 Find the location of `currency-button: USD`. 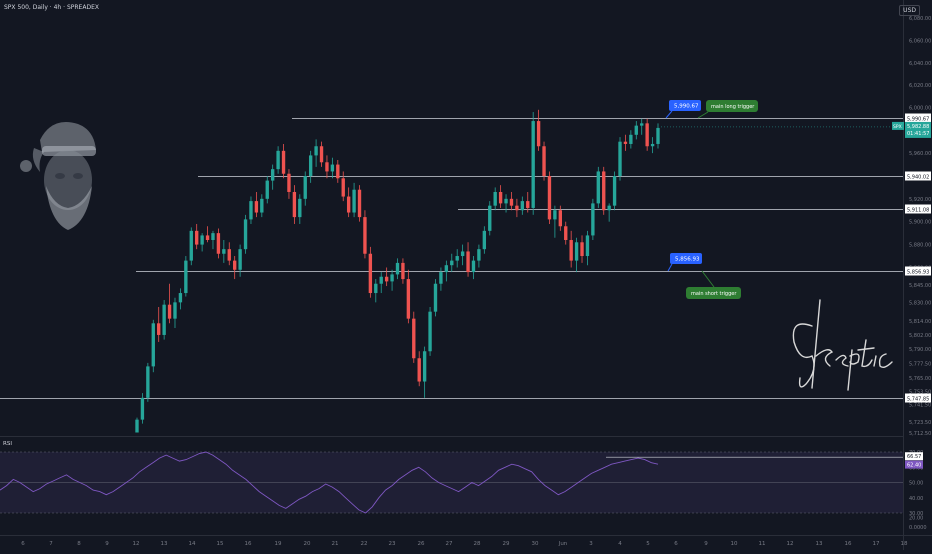

currency-button: USD is located at coordinates (909, 10).